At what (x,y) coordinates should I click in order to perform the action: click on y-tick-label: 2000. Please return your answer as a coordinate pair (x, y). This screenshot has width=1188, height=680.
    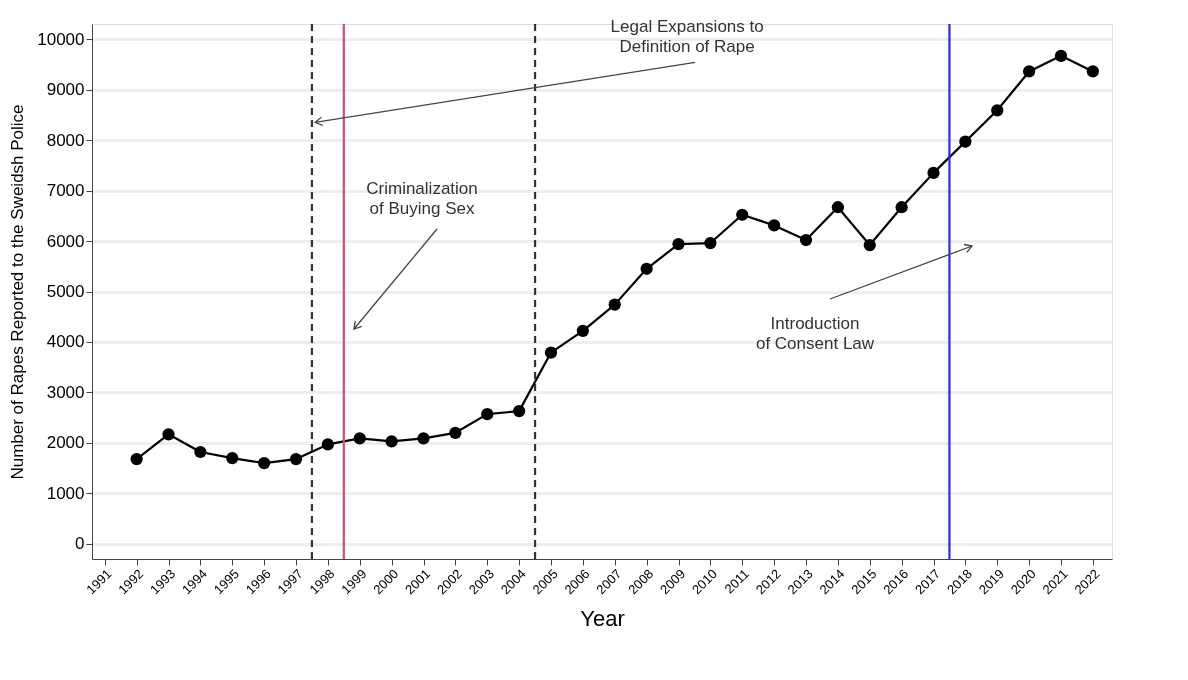
    Looking at the image, I should click on (65, 443).